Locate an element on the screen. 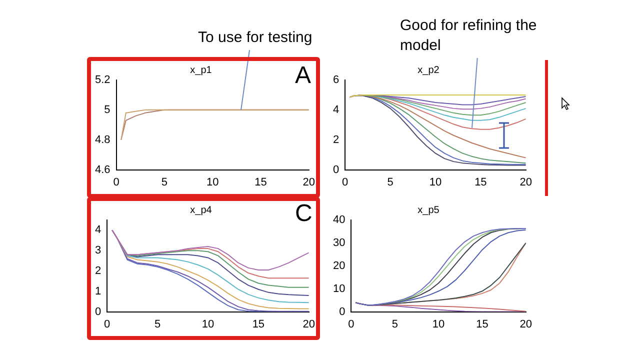  y-tick-label: 5.2 is located at coordinates (102, 80).